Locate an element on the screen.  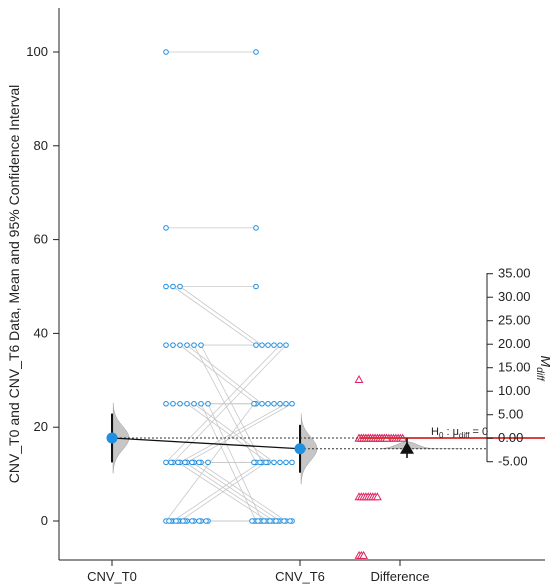
y2-tick-label: 30.00 is located at coordinates (514, 296).